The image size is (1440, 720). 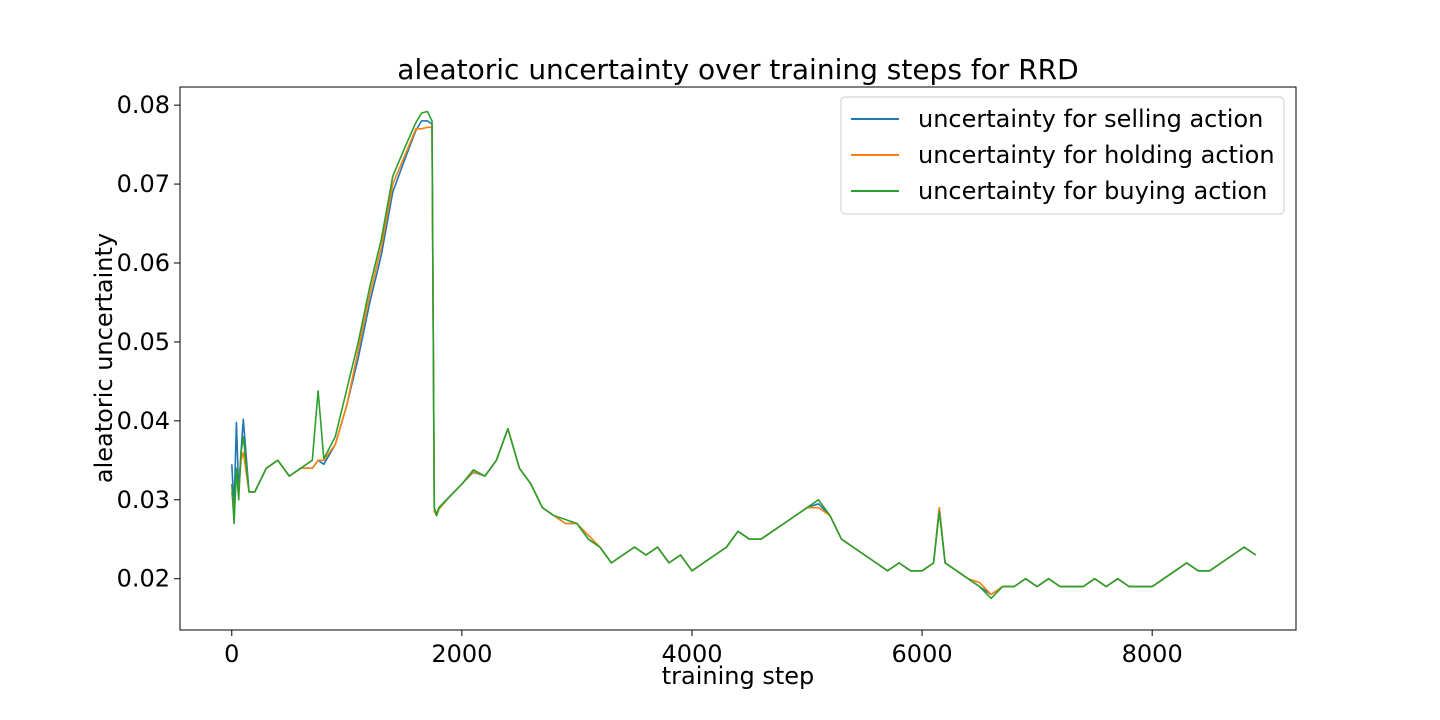 What do you see at coordinates (691, 654) in the screenshot?
I see `x-tick-label: 4000` at bounding box center [691, 654].